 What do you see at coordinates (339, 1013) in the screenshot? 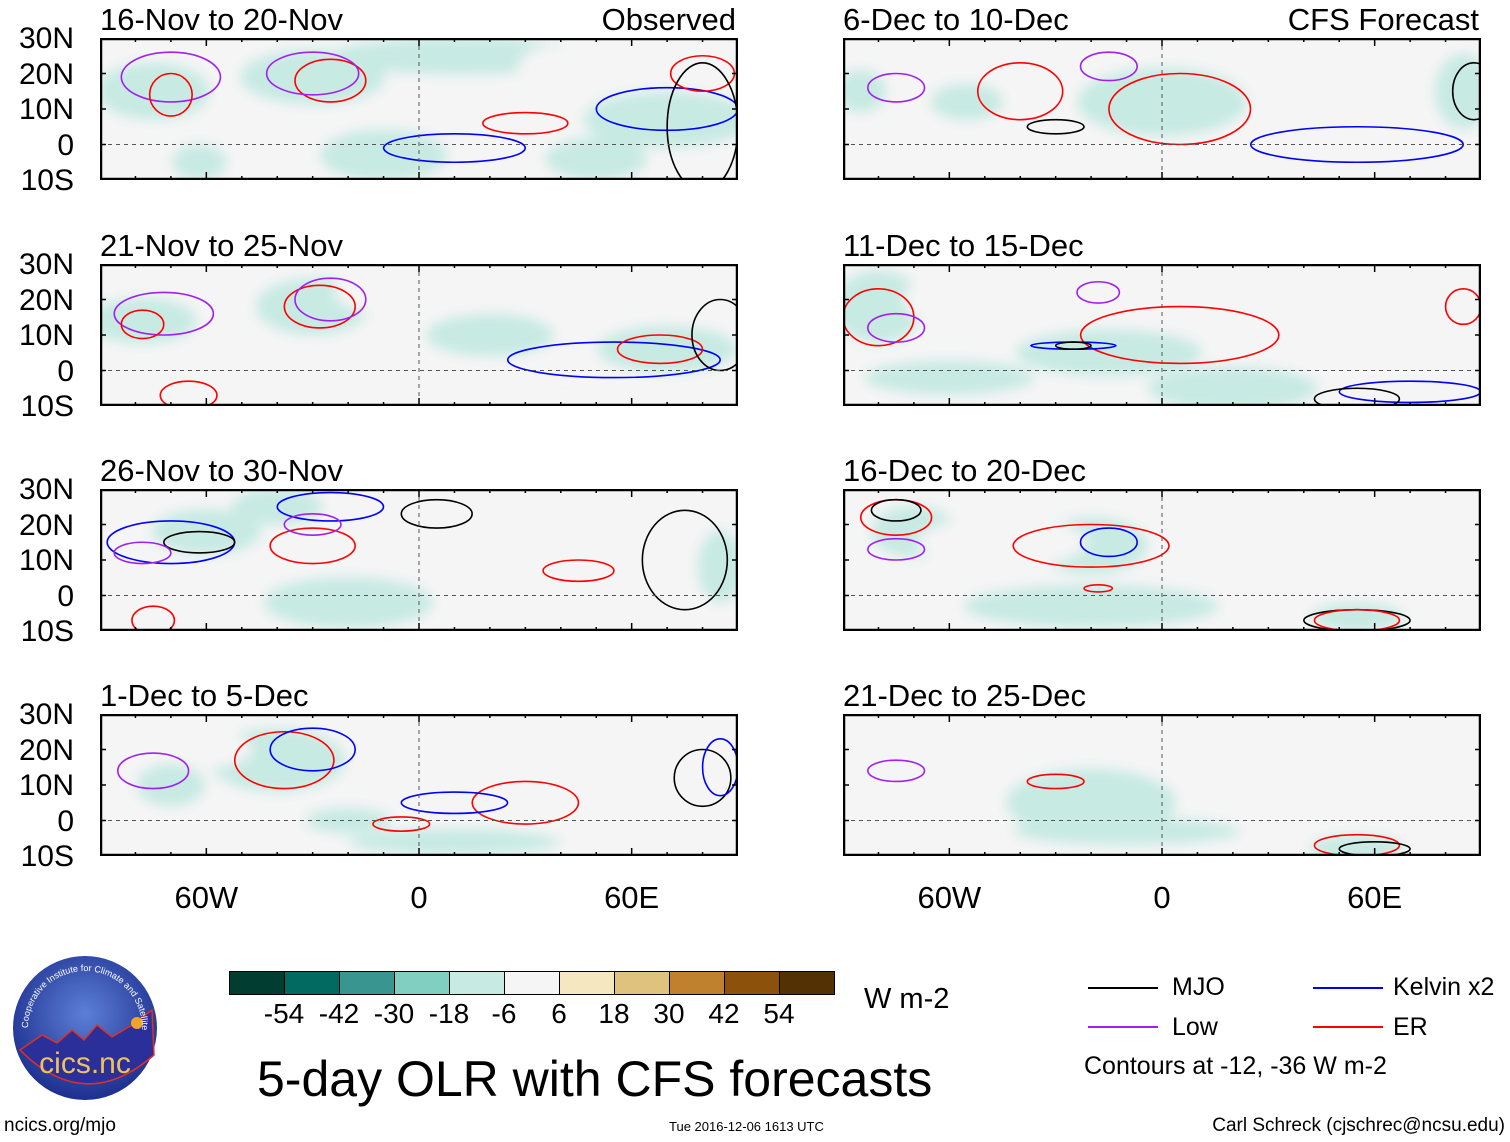
I see `colorbar-tick-label: -42` at bounding box center [339, 1013].